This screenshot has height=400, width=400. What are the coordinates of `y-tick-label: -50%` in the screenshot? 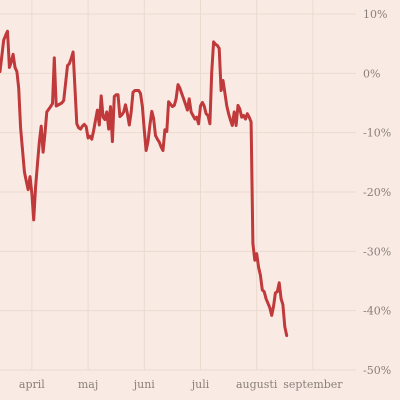 It's located at (377, 370).